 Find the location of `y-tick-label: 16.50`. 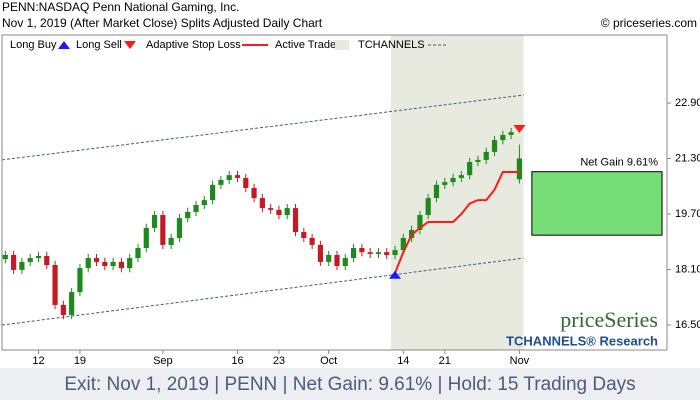

y-tick-label: 16.50 is located at coordinates (687, 325).